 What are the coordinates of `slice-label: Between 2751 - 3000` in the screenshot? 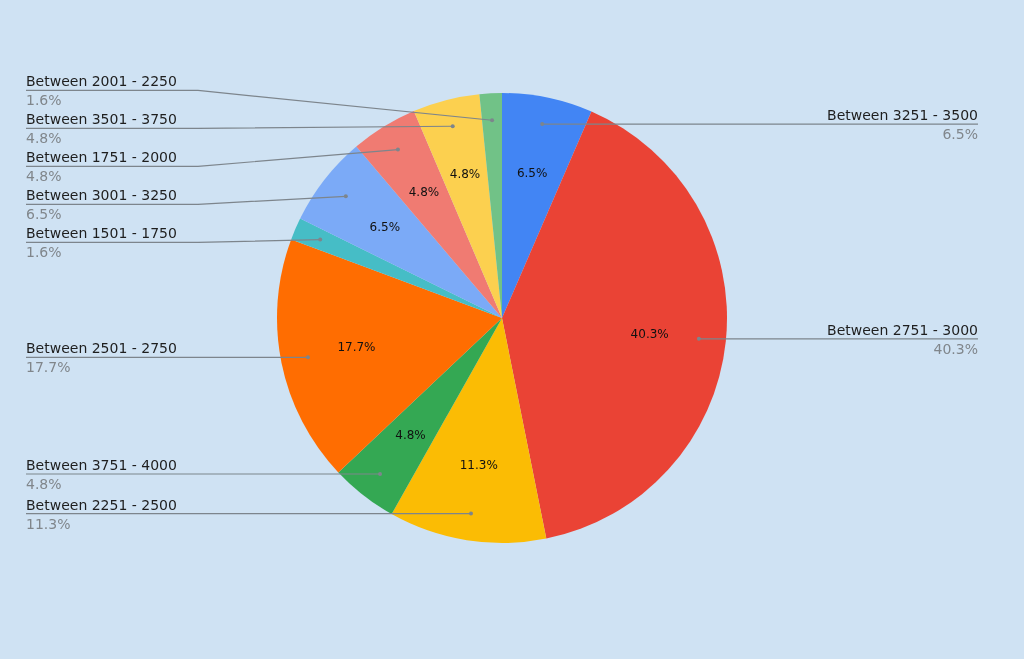 It's located at (902, 329).